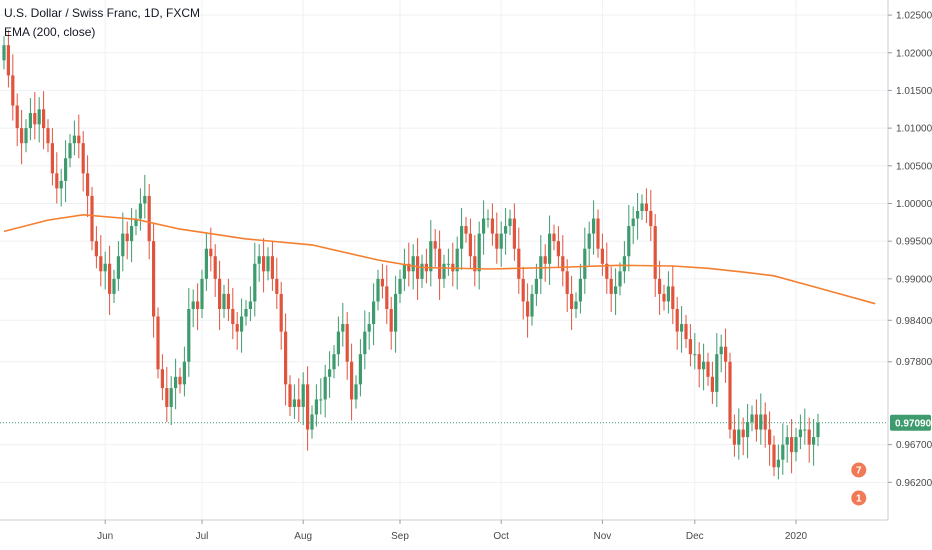 The image size is (932, 550). I want to click on price-tick-label: 1.00000, so click(914, 204).